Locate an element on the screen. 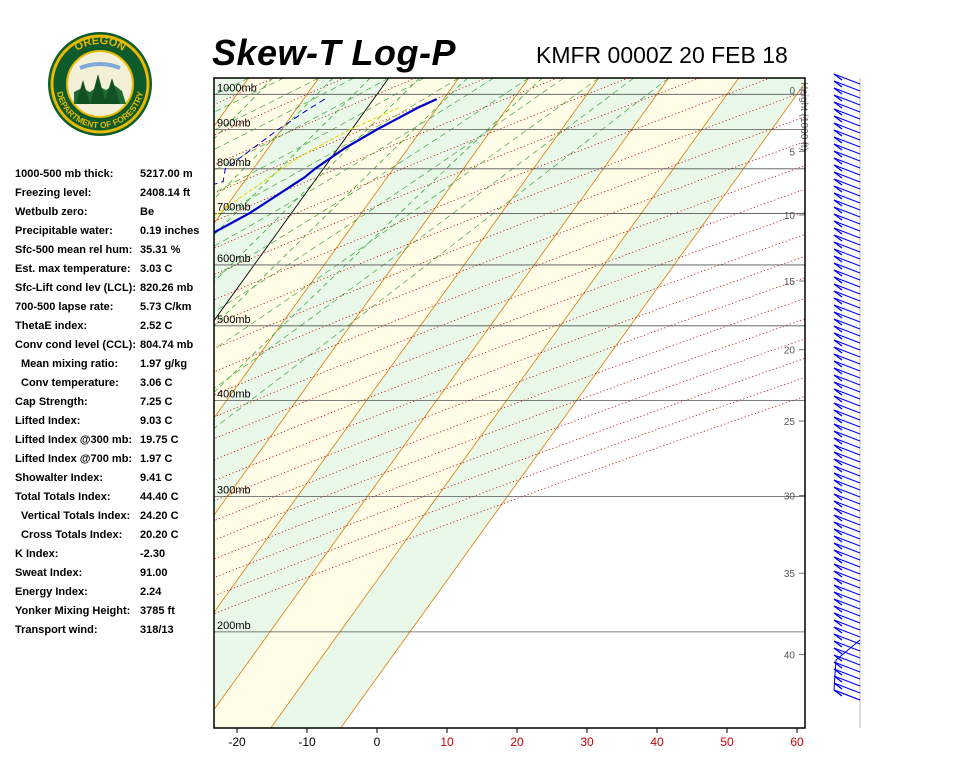 The height and width of the screenshot is (768, 960). index-value: 24.20 C is located at coordinates (159, 516).